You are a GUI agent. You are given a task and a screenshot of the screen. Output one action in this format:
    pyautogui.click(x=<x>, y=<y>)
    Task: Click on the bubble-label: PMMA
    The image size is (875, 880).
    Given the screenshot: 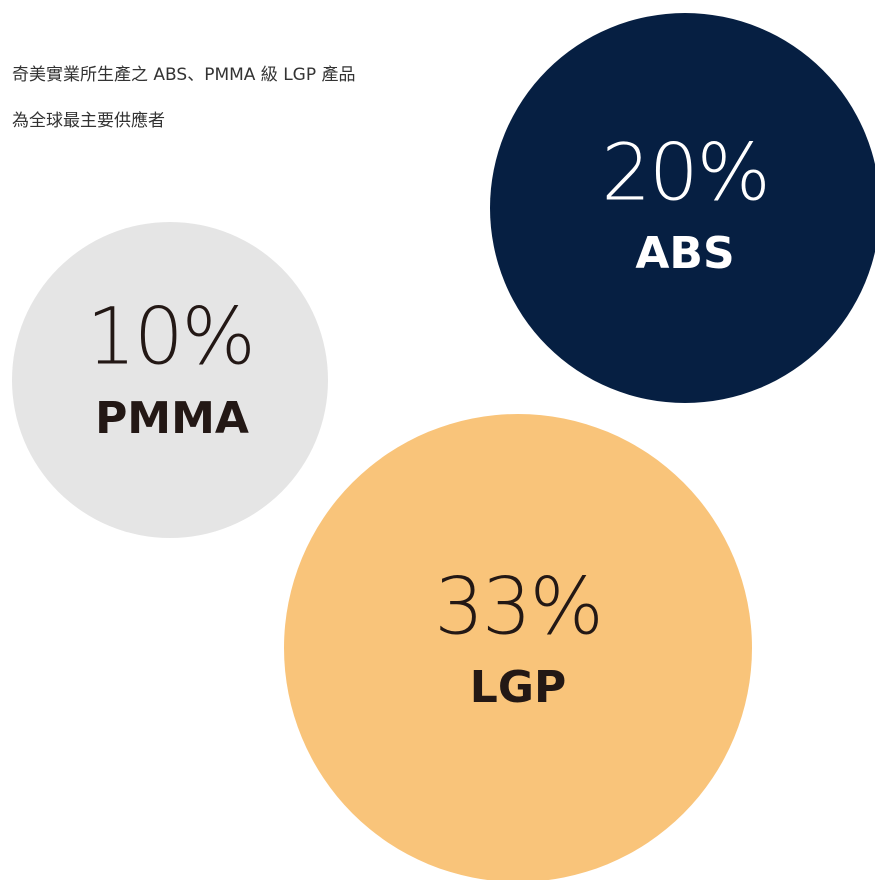 What is the action you would take?
    pyautogui.click(x=172, y=418)
    